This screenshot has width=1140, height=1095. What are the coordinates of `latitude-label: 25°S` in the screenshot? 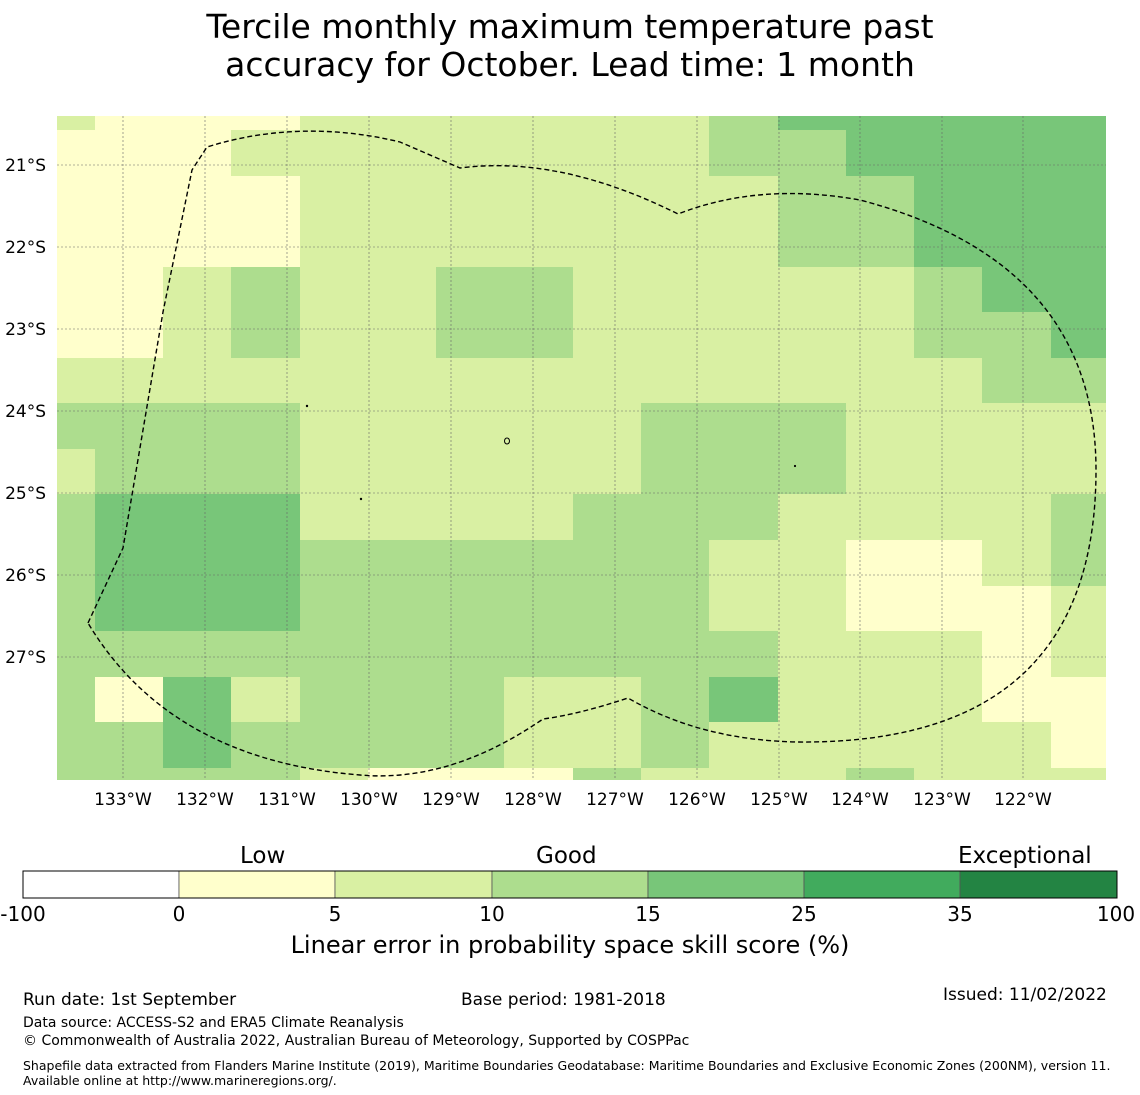 It's located at (25, 494).